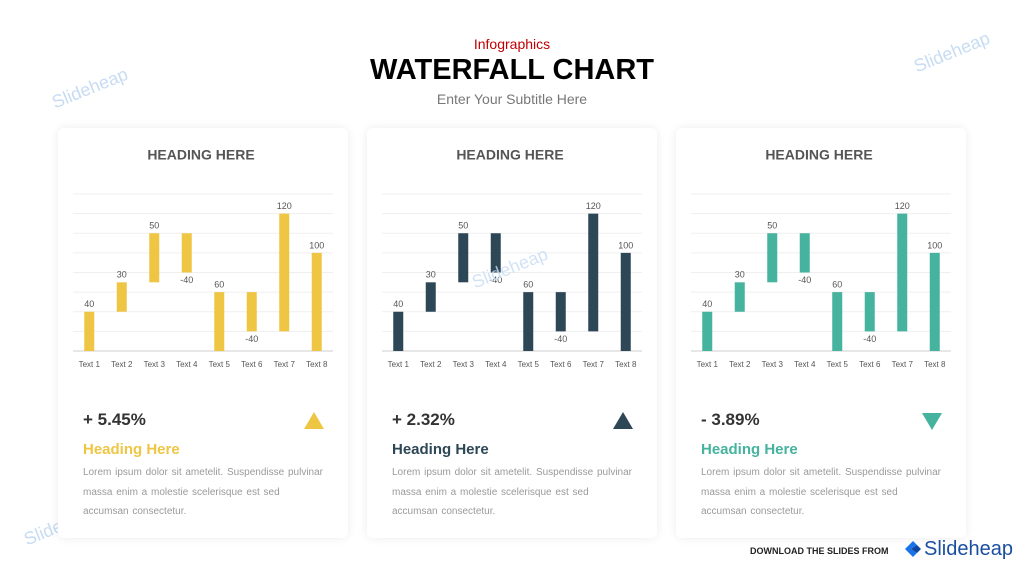 Image resolution: width=1024 pixels, height=576 pixels. I want to click on stat: + 5.45%, so click(114, 419).